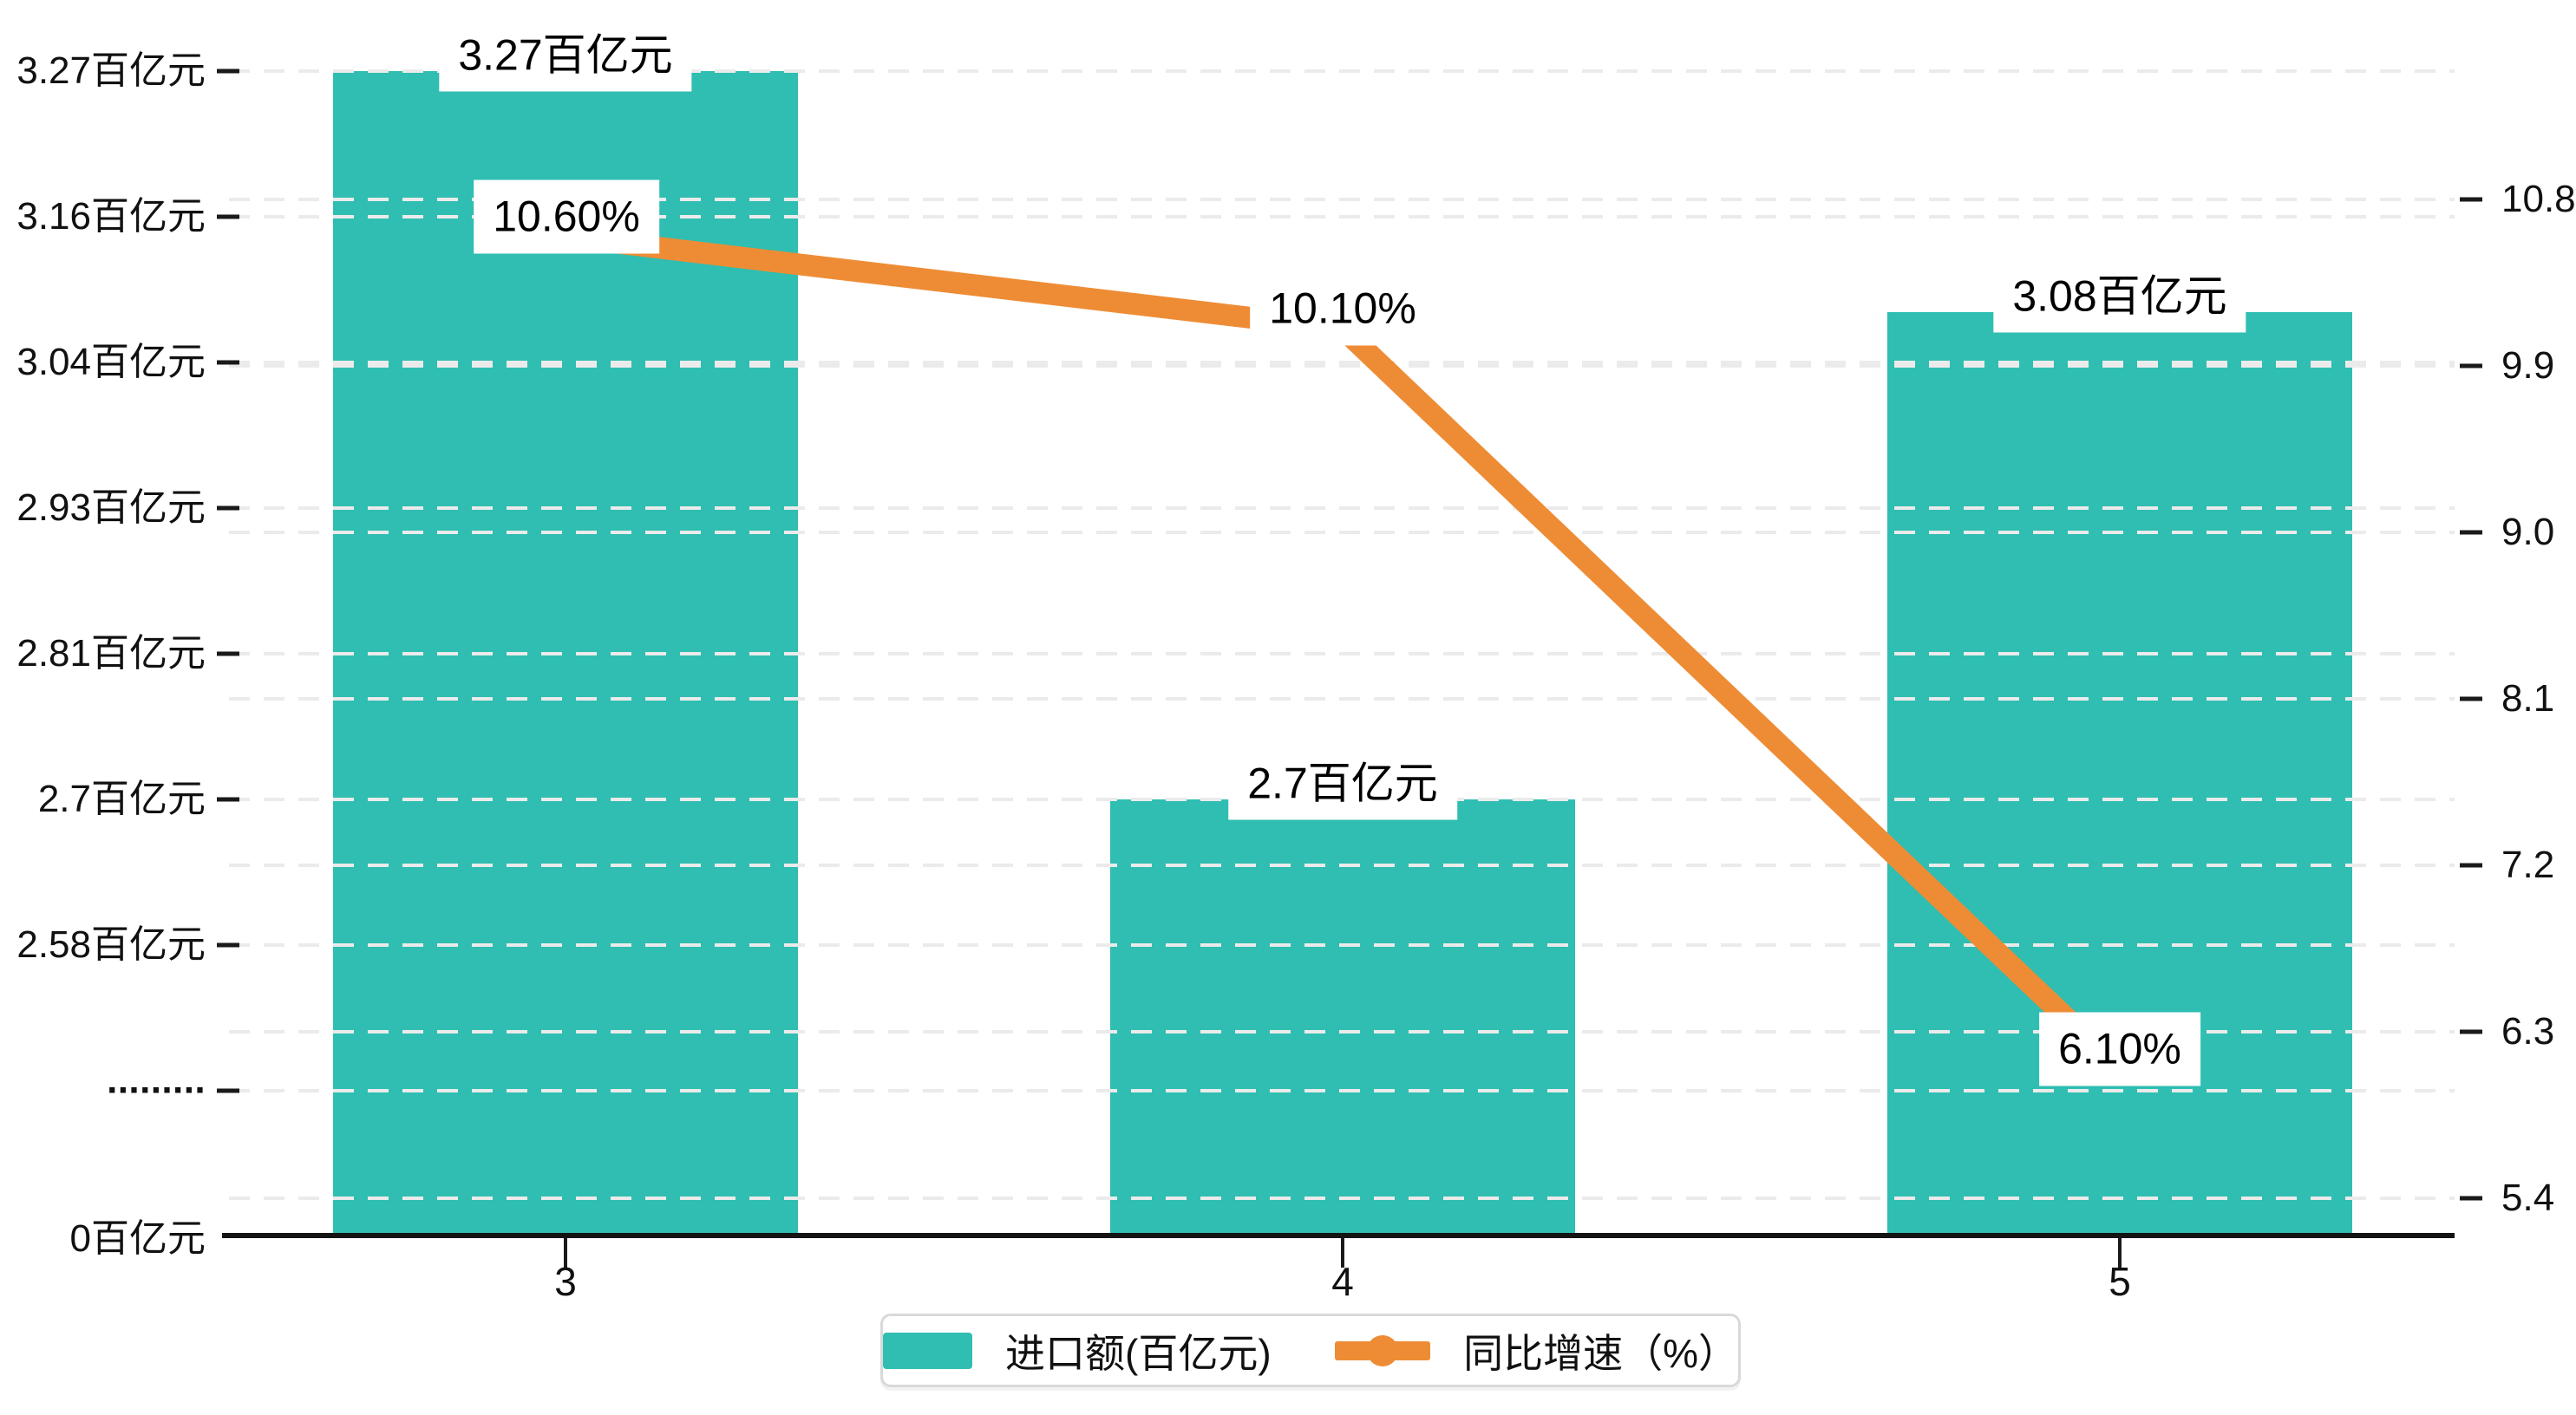  I want to click on left-axis-tick-label: 3.04百亿元, so click(111, 362).